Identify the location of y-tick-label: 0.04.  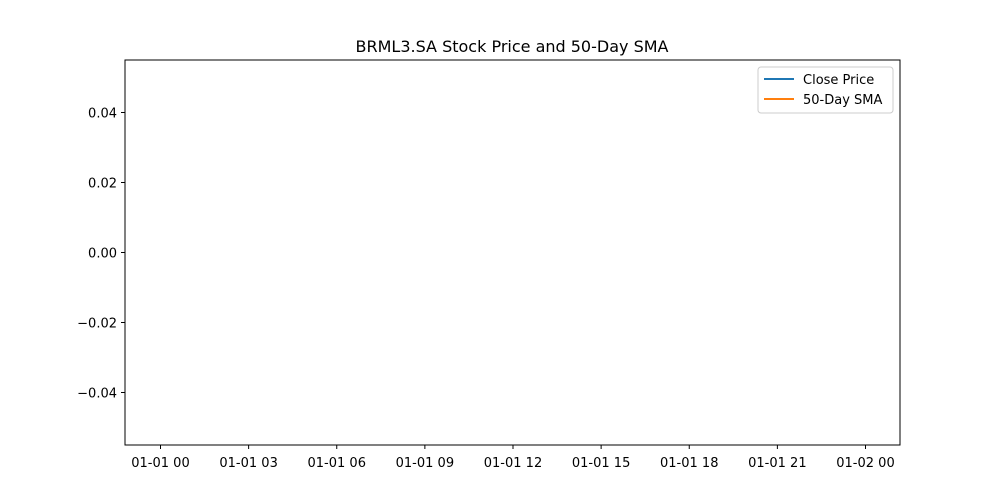
(102, 114).